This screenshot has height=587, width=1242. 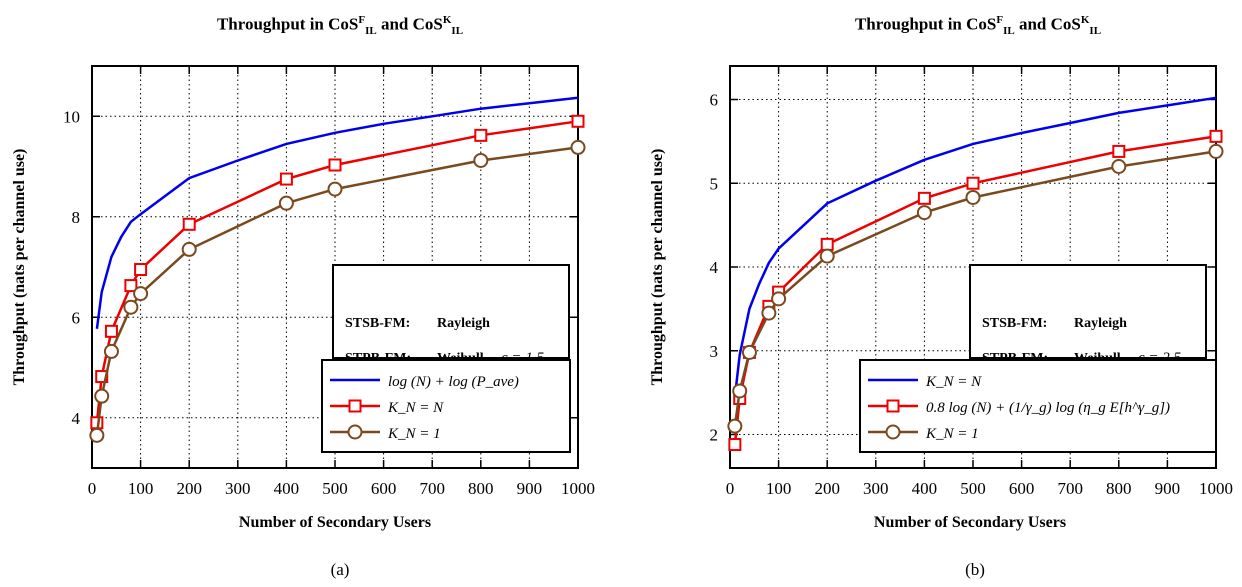 What do you see at coordinates (287, 24) in the screenshot?
I see `title-prefix-a: Throughput in CoS` at bounding box center [287, 24].